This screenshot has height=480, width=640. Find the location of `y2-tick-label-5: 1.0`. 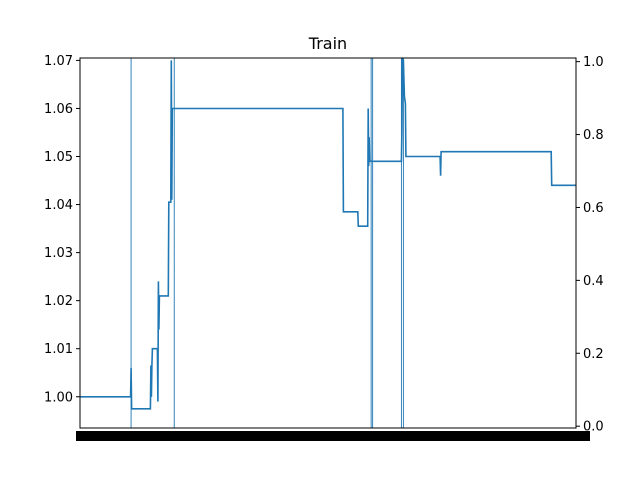

y2-tick-label-5: 1.0 is located at coordinates (593, 62).